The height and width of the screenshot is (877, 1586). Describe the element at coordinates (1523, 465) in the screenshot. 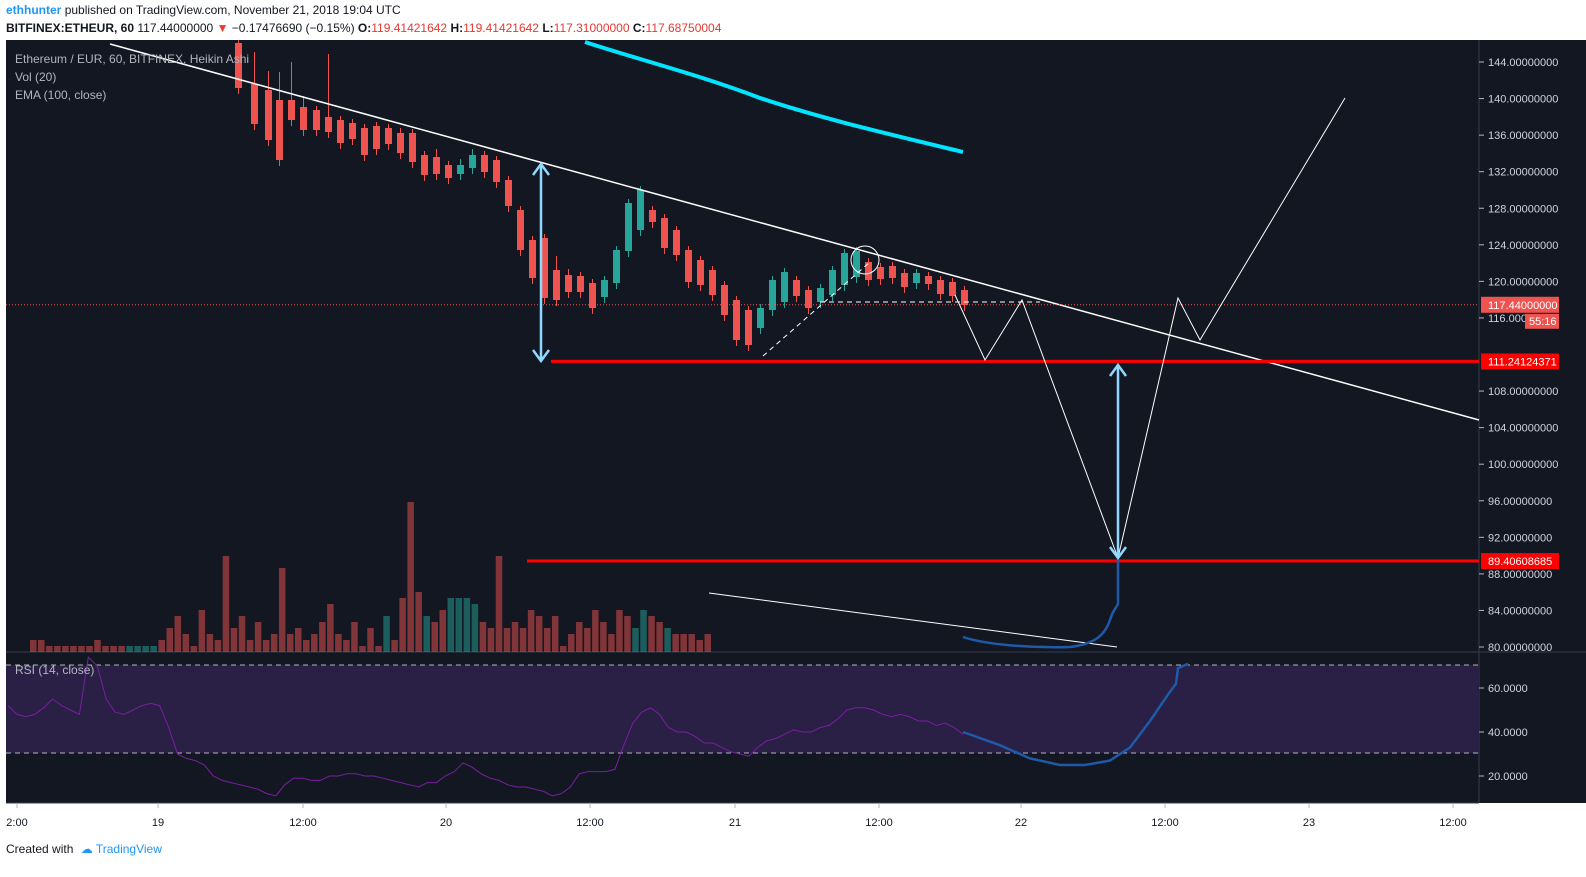

I see `price-tick-label: 100.00000000` at that location.